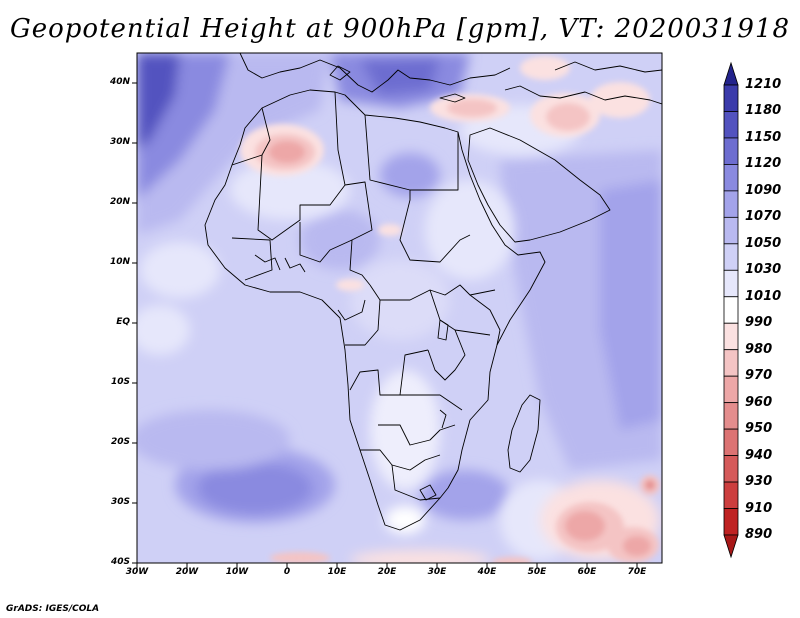 The image size is (800, 618). I want to click on colorbar-label: 1030, so click(763, 270).